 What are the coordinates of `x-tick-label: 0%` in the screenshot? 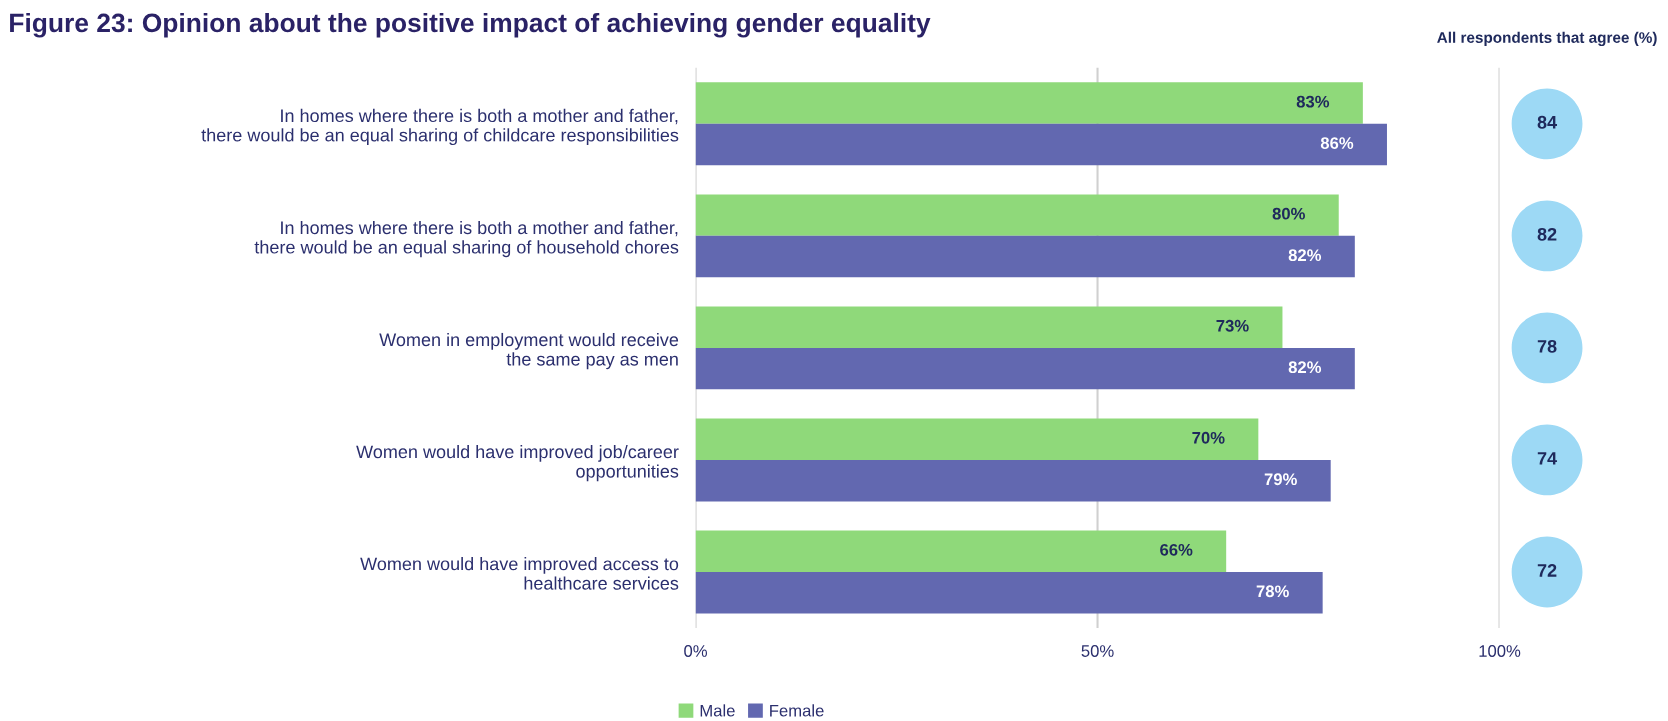 It's located at (696, 651).